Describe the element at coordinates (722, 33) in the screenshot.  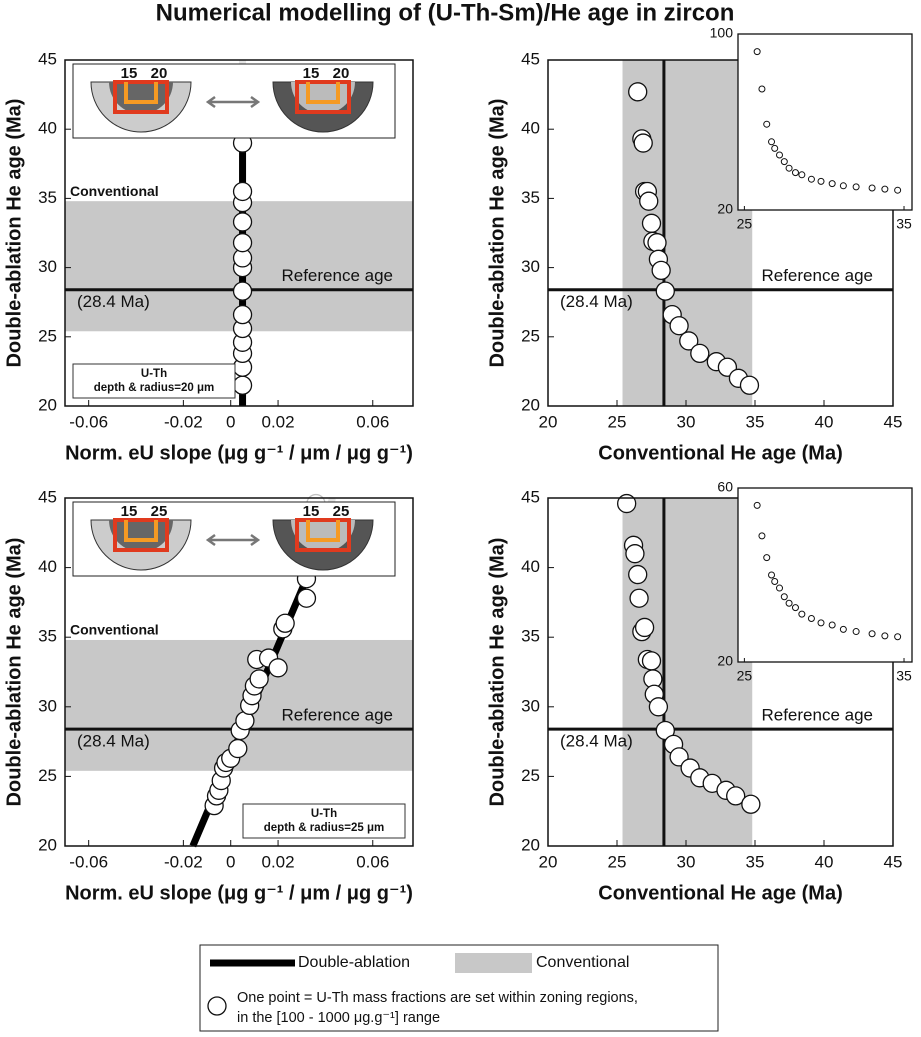
I see `inset-y-tick-label: 100` at that location.